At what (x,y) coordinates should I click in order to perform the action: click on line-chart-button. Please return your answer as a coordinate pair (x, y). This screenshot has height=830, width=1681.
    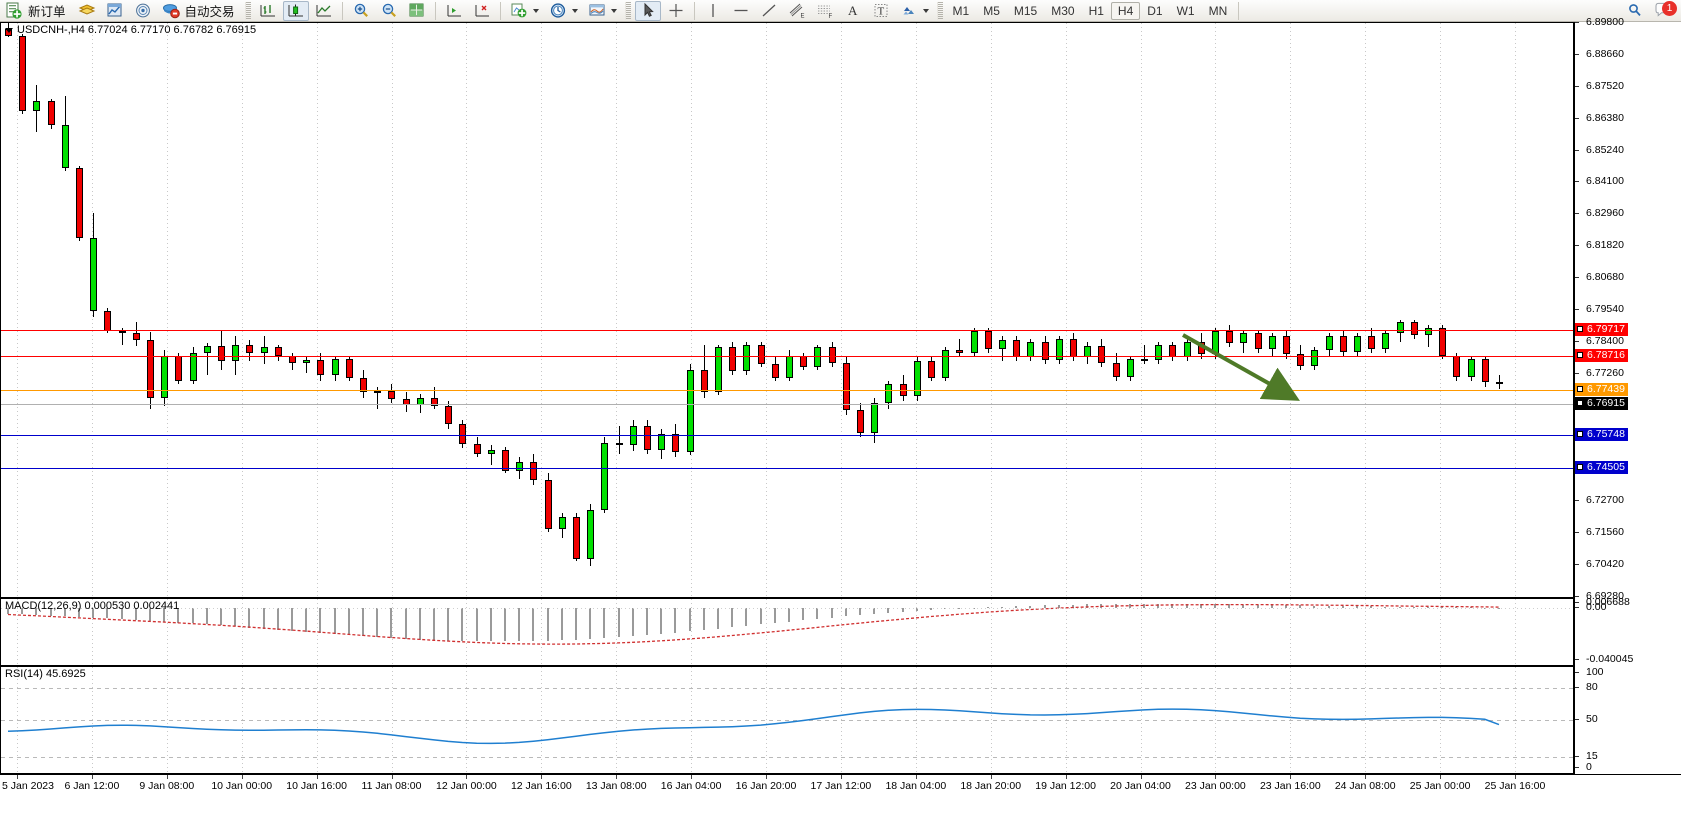
    Looking at the image, I should click on (324, 11).